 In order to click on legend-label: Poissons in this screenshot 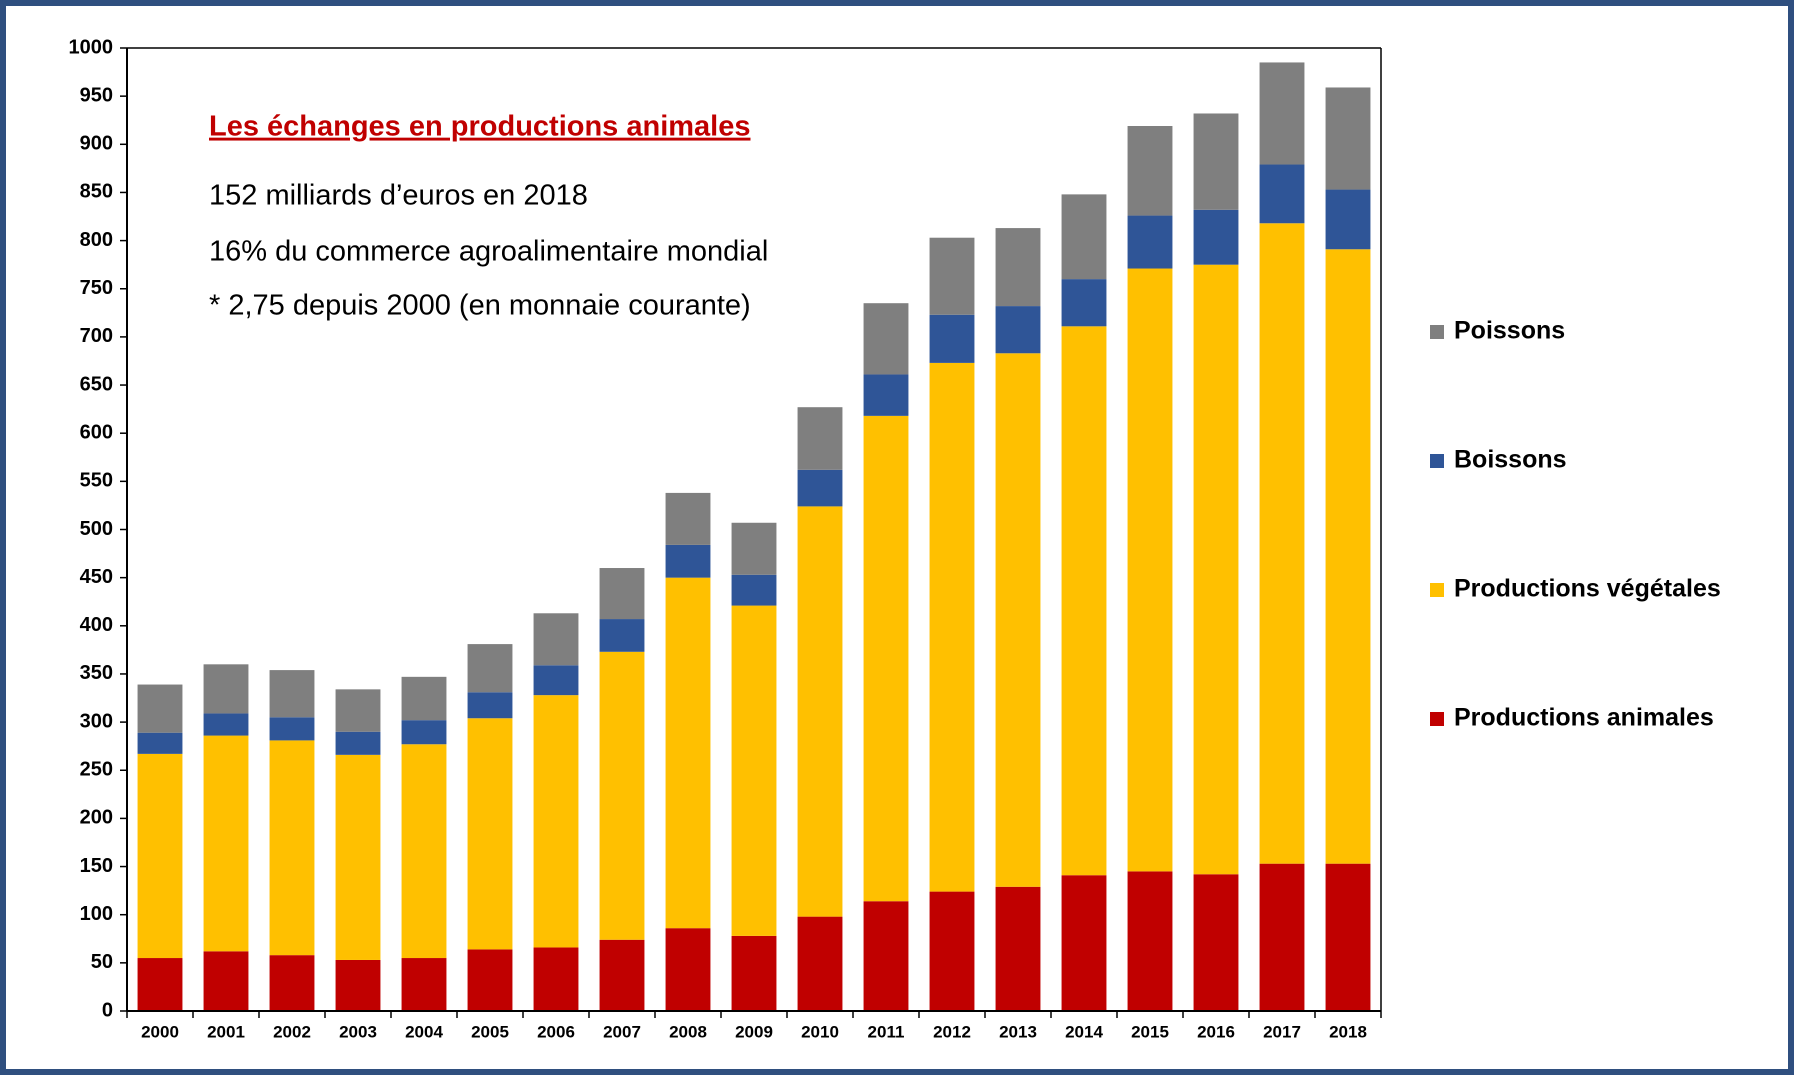, I will do `click(1509, 331)`.